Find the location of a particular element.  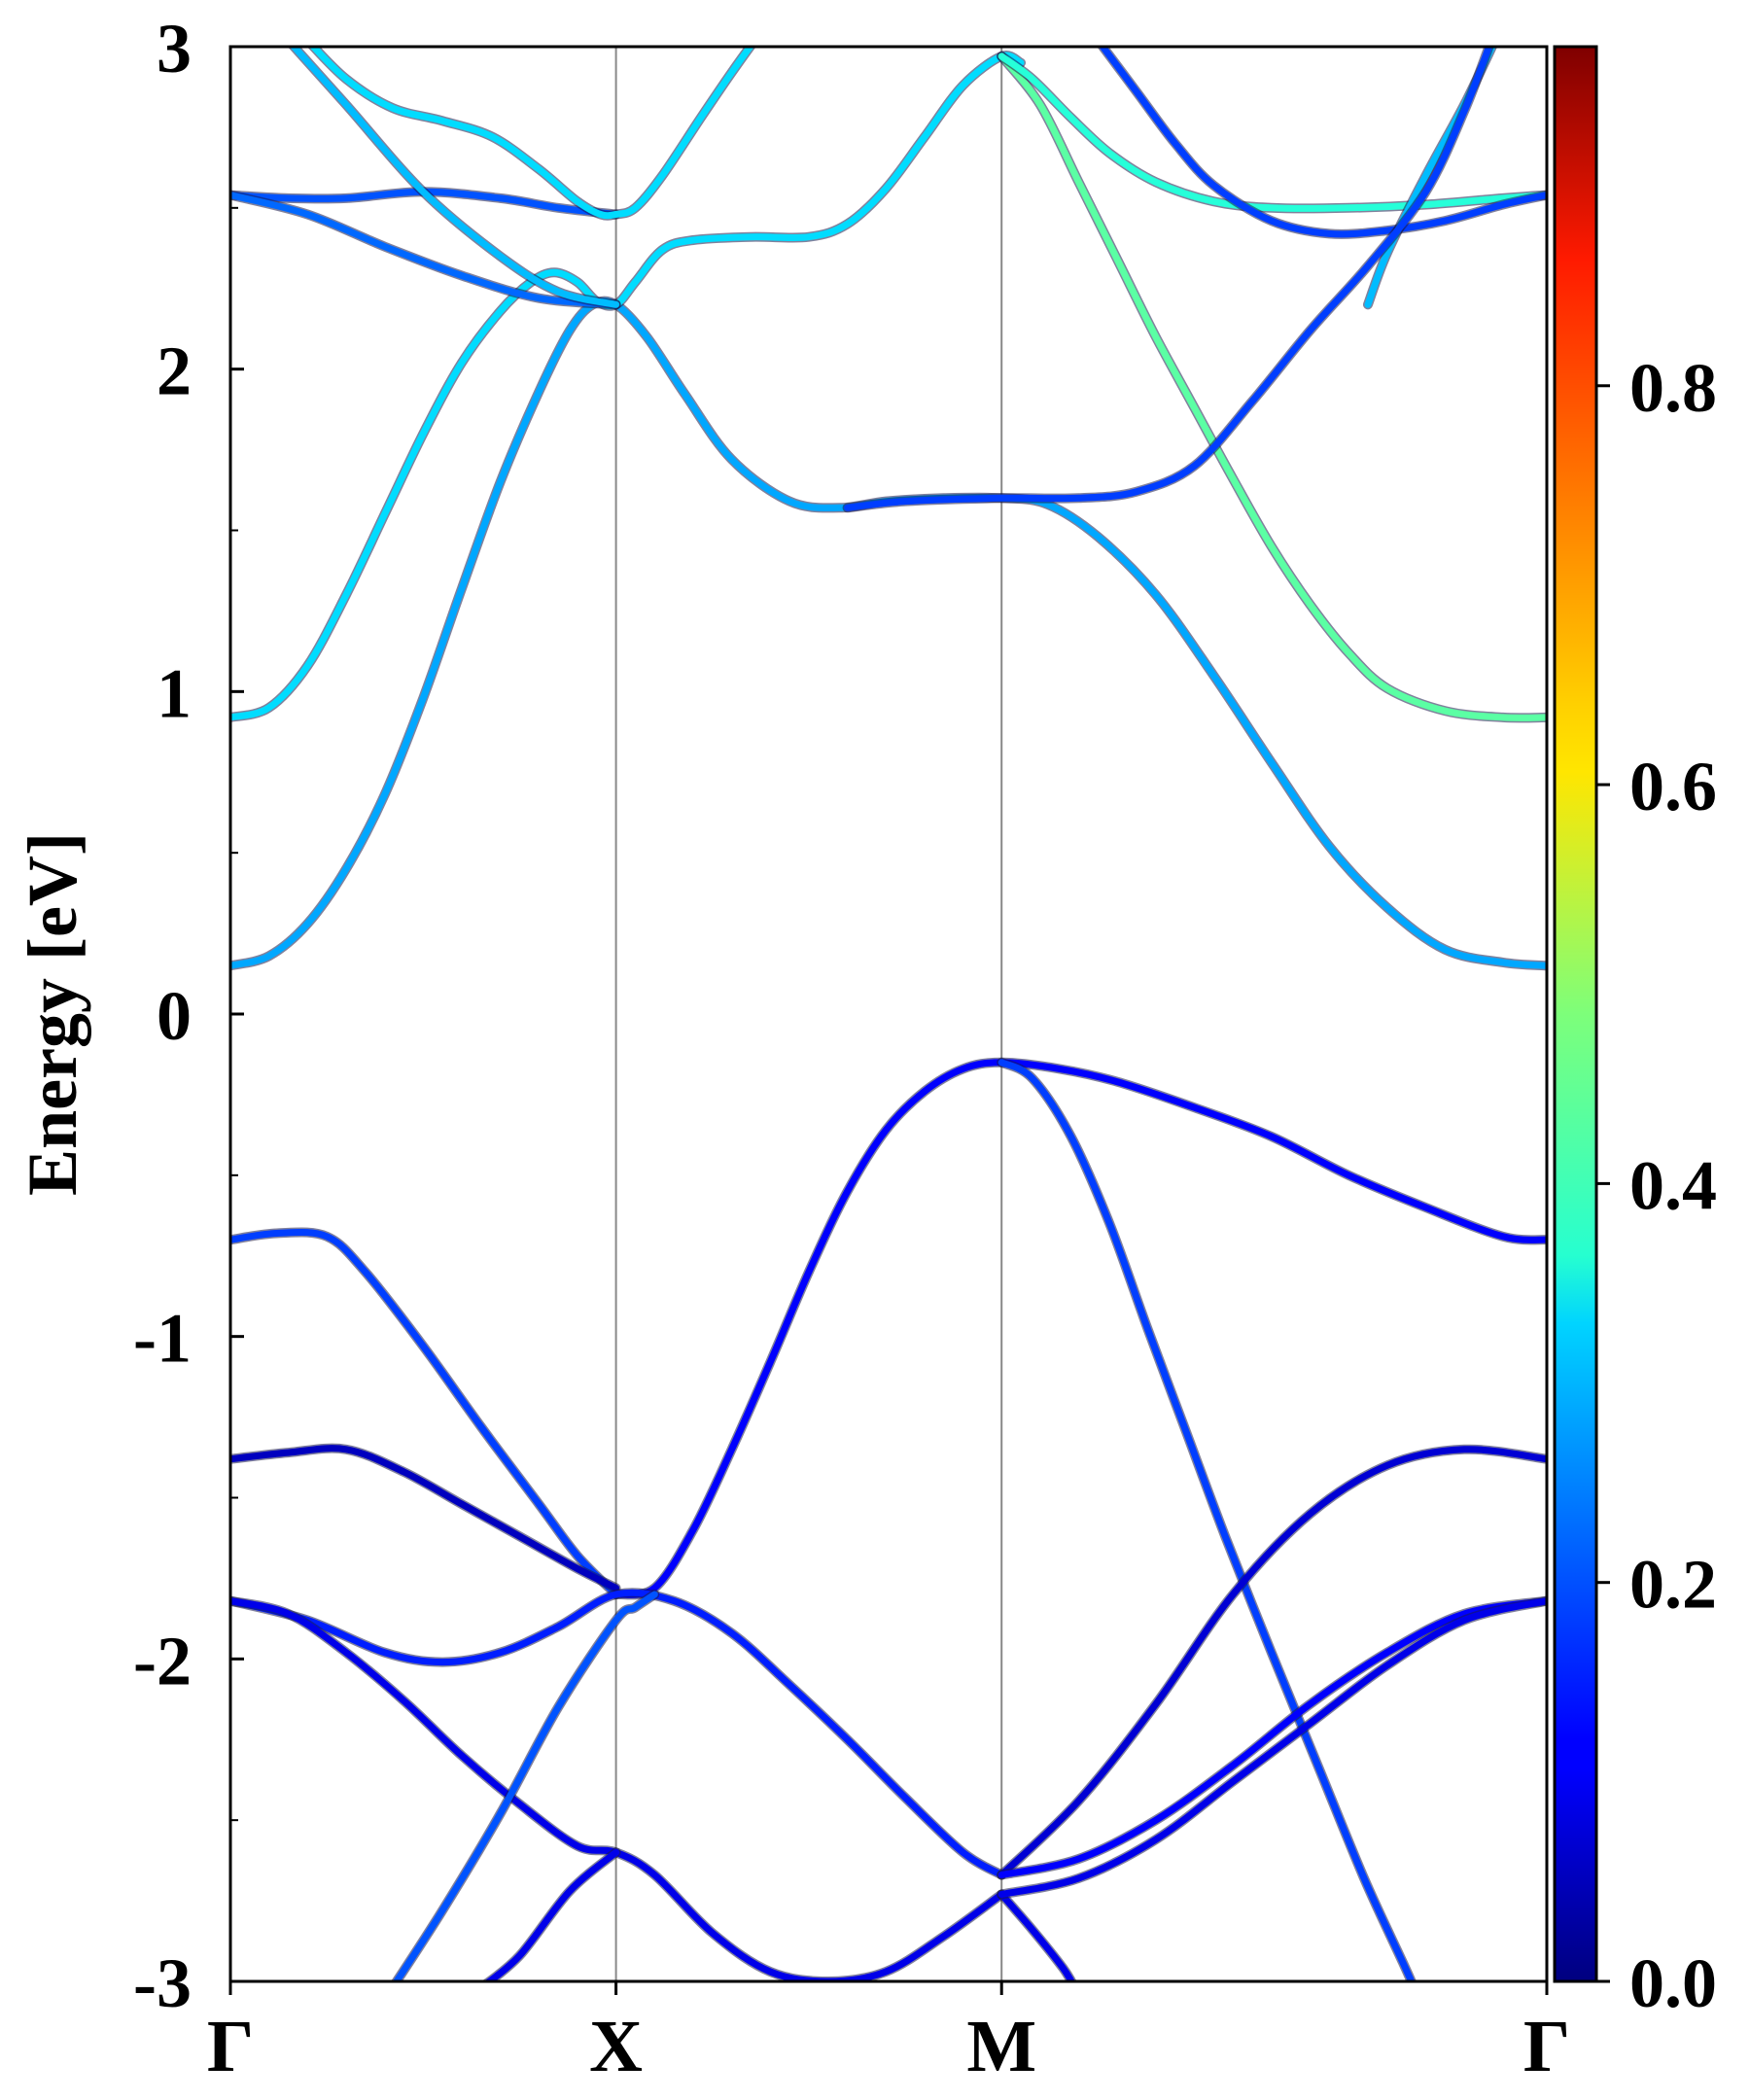

colorbar-ticks: 0.0 0.2 0.4 0.6 0.8 is located at coordinates (1656, 1185).